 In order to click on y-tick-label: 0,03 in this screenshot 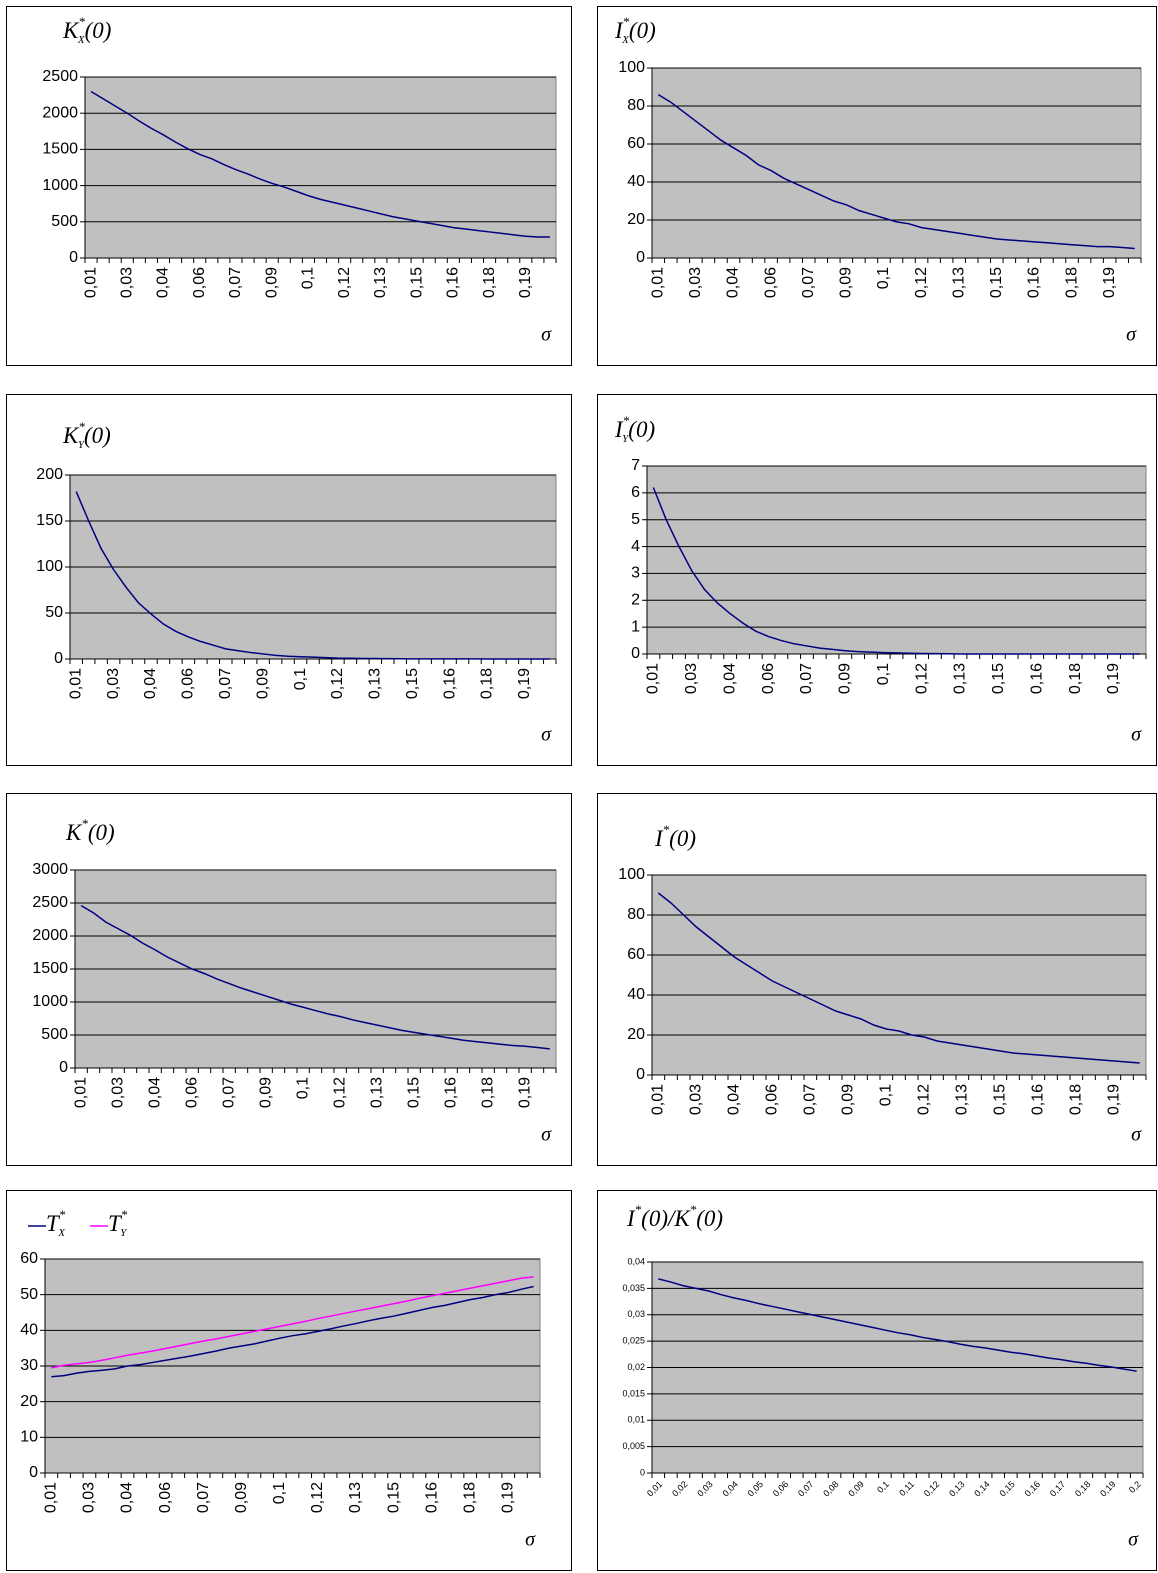, I will do `click(636, 1314)`.